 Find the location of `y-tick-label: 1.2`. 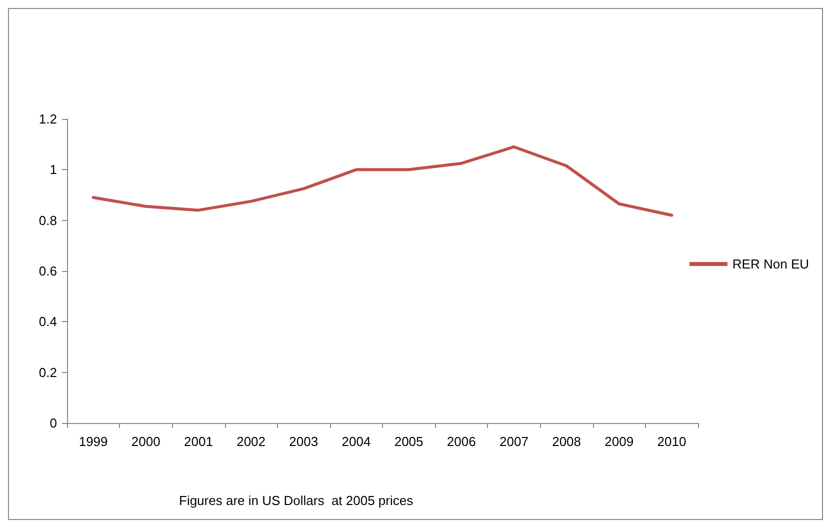

y-tick-label: 1.2 is located at coordinates (47, 119).